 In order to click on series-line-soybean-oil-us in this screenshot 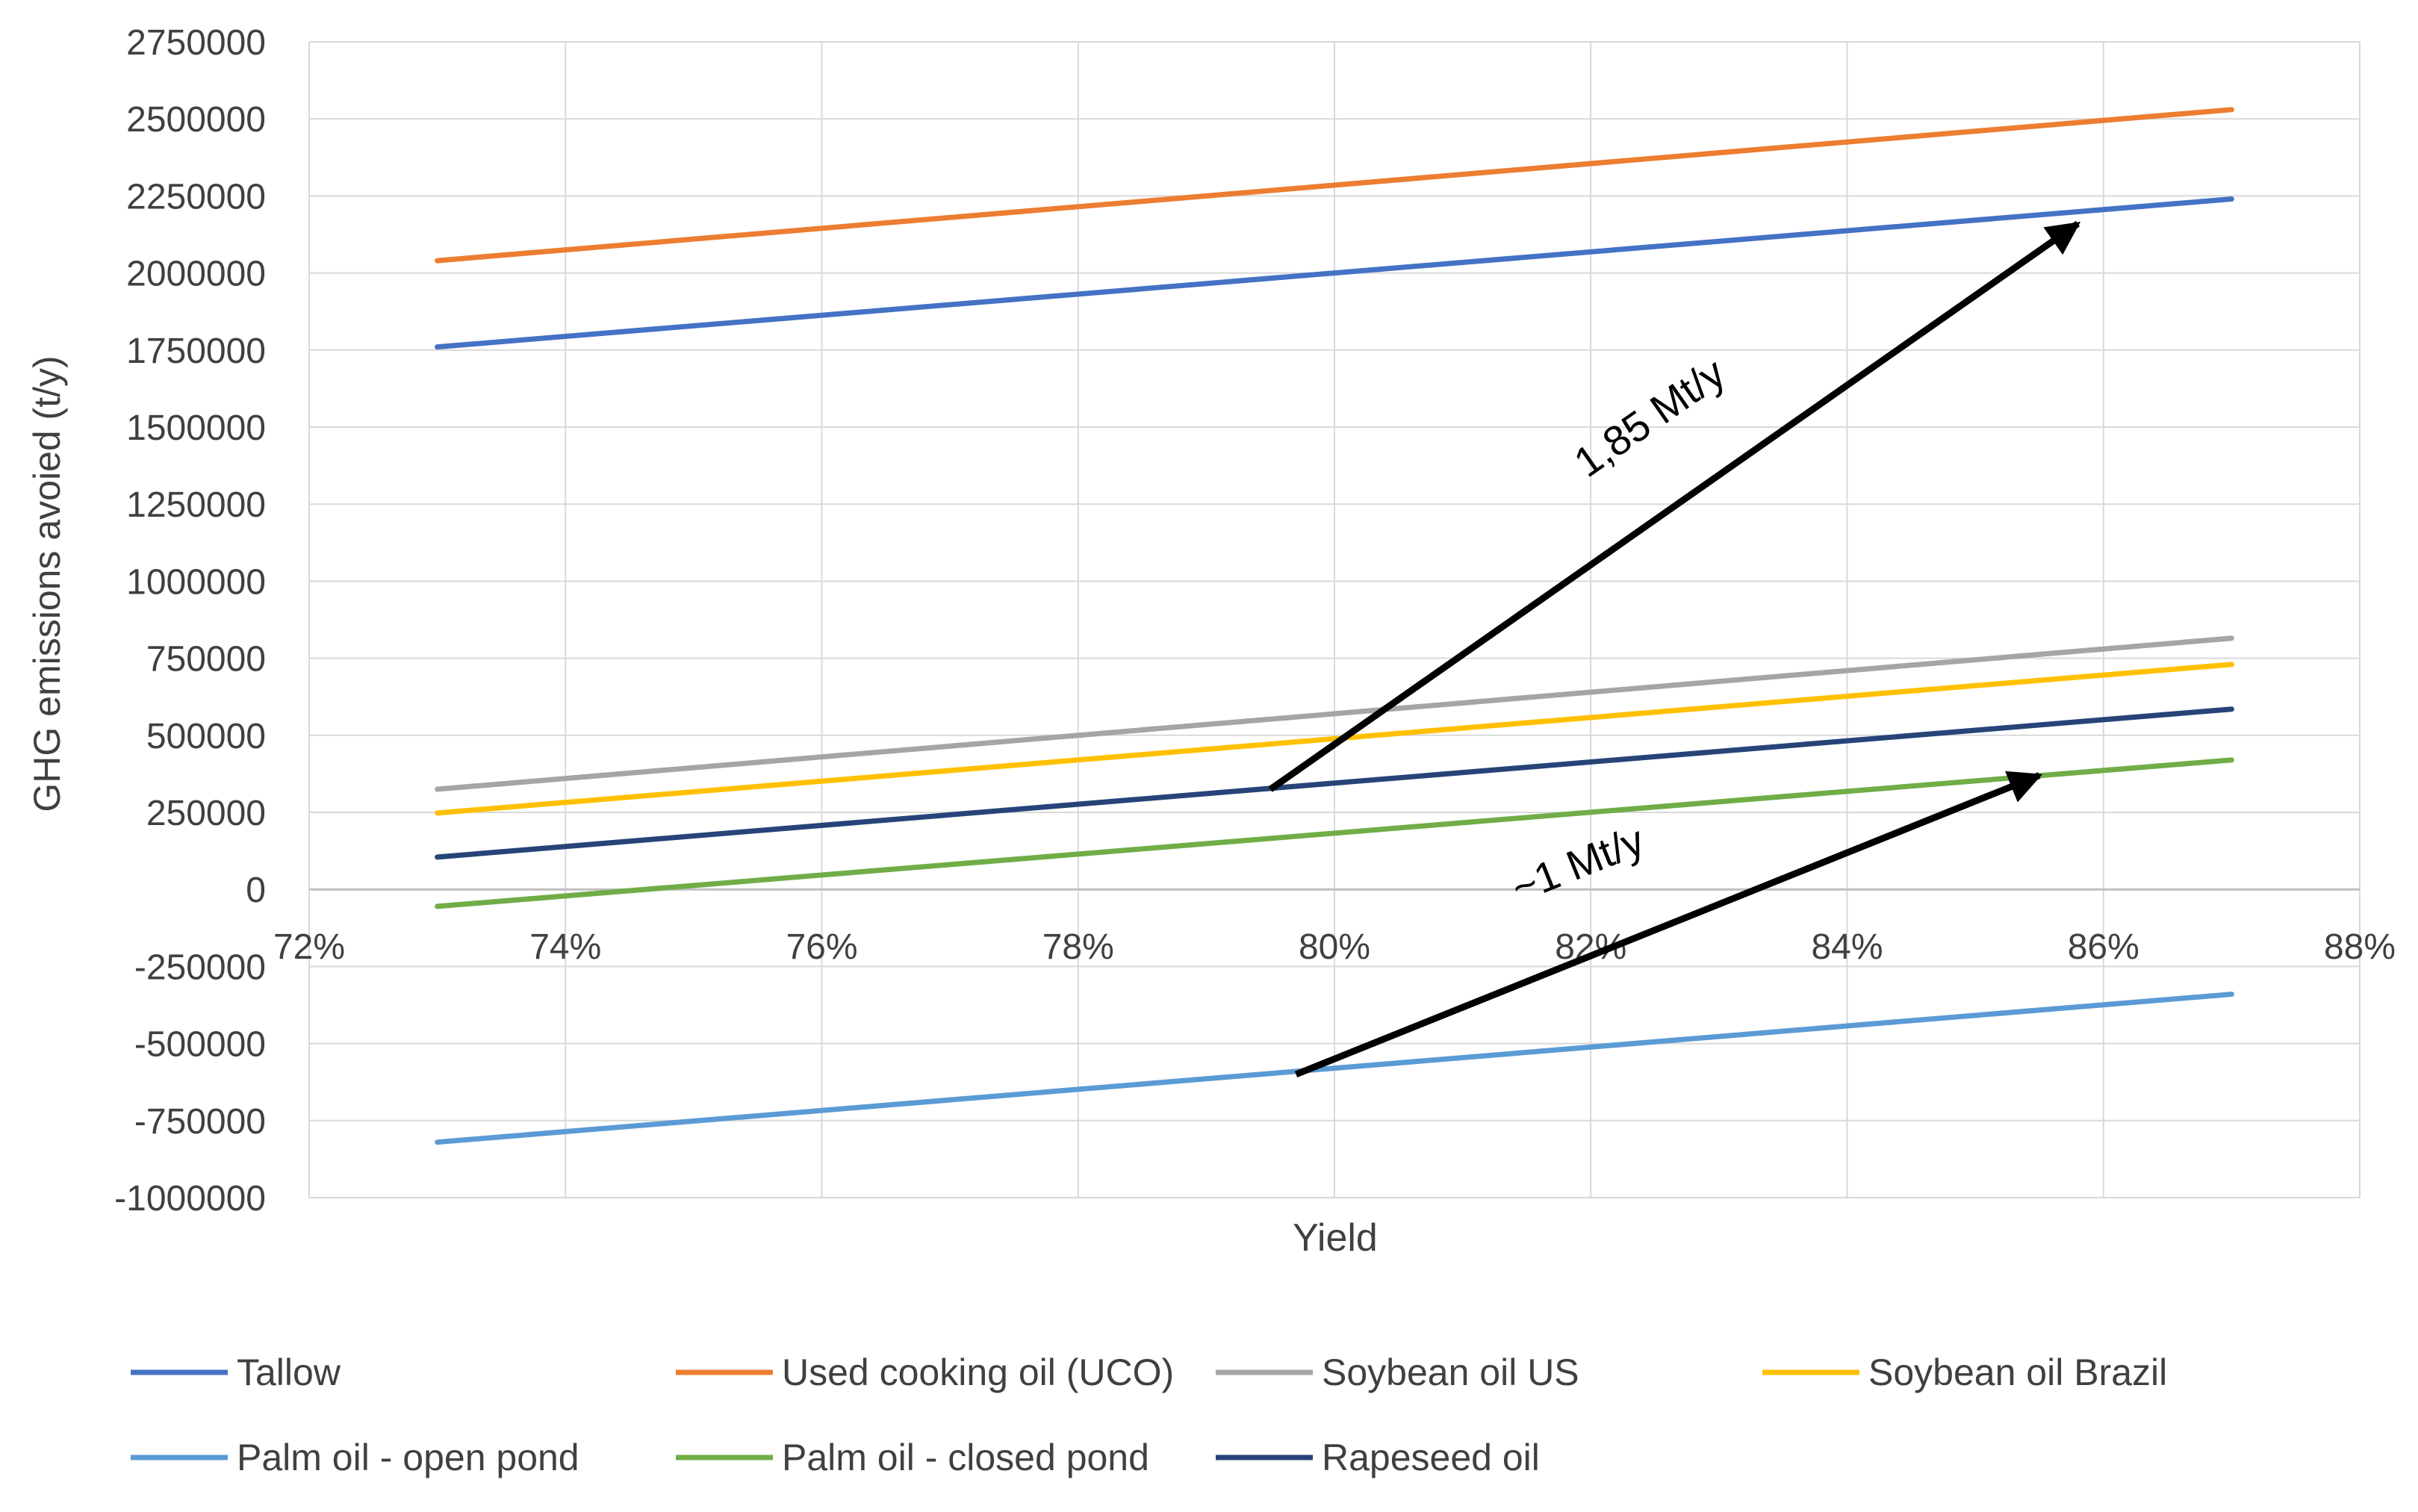, I will do `click(1334, 713)`.